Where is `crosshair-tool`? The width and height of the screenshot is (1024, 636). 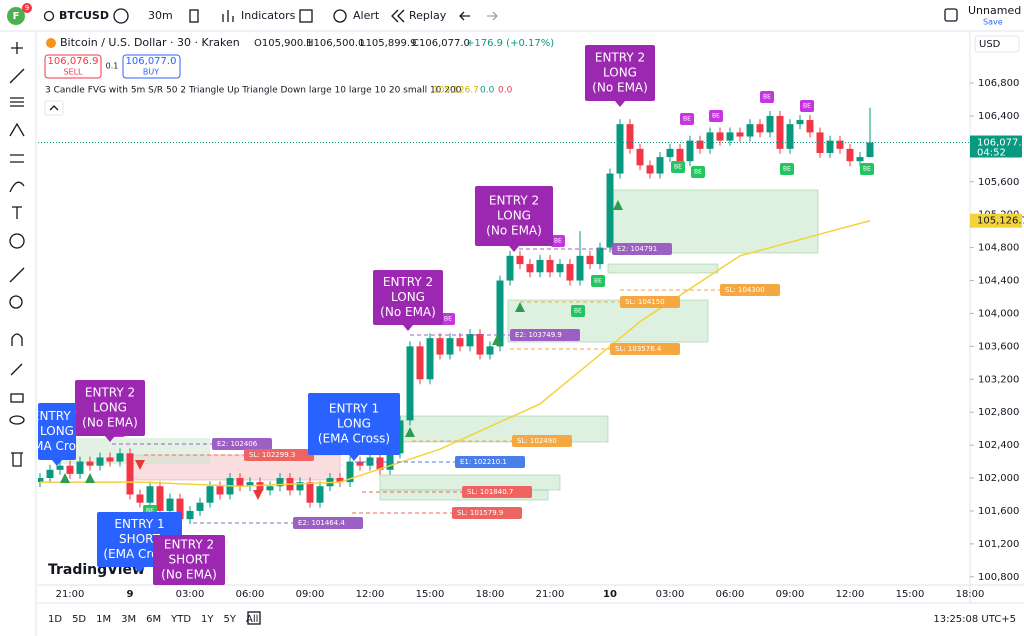
crosshair-tool is located at coordinates (17, 48).